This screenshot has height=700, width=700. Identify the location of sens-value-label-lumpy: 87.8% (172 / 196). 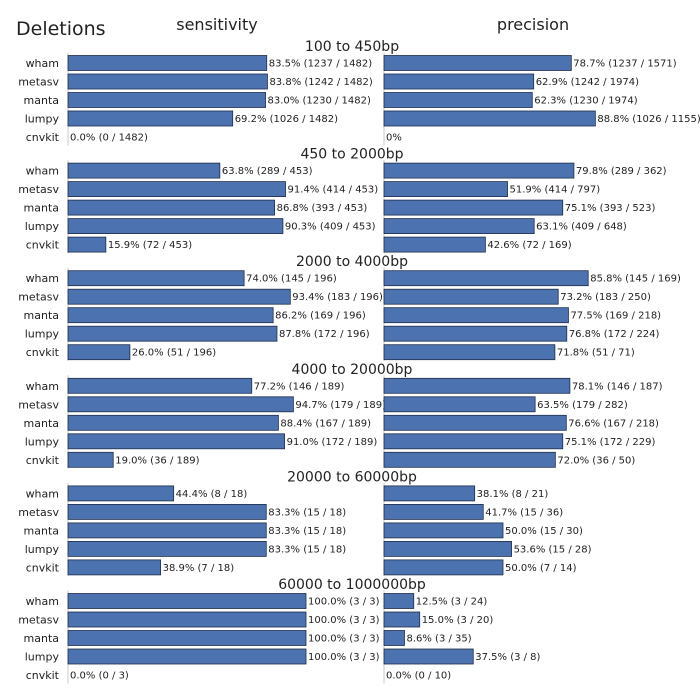
(324, 334).